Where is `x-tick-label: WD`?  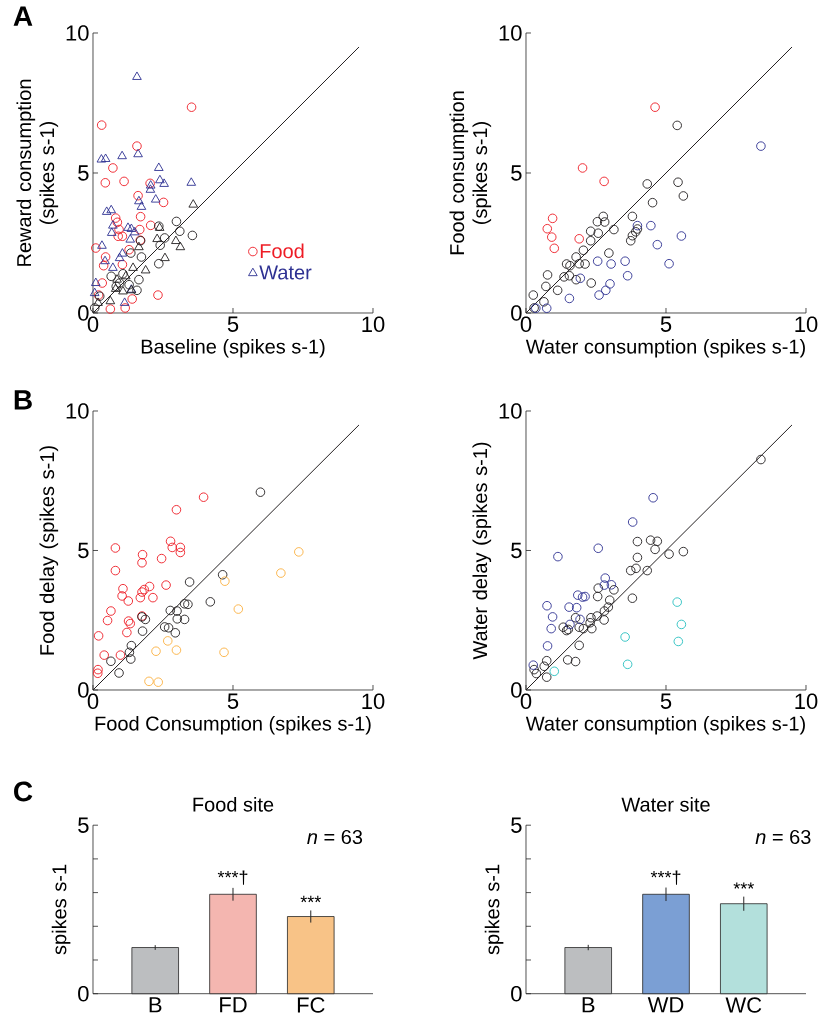
x-tick-label: WD is located at coordinates (665, 1005).